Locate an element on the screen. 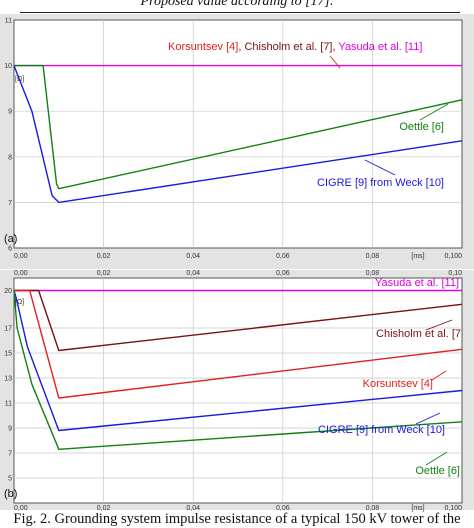 This screenshot has height=528, width=474. y-tick-label: 20 is located at coordinates (8, 291).